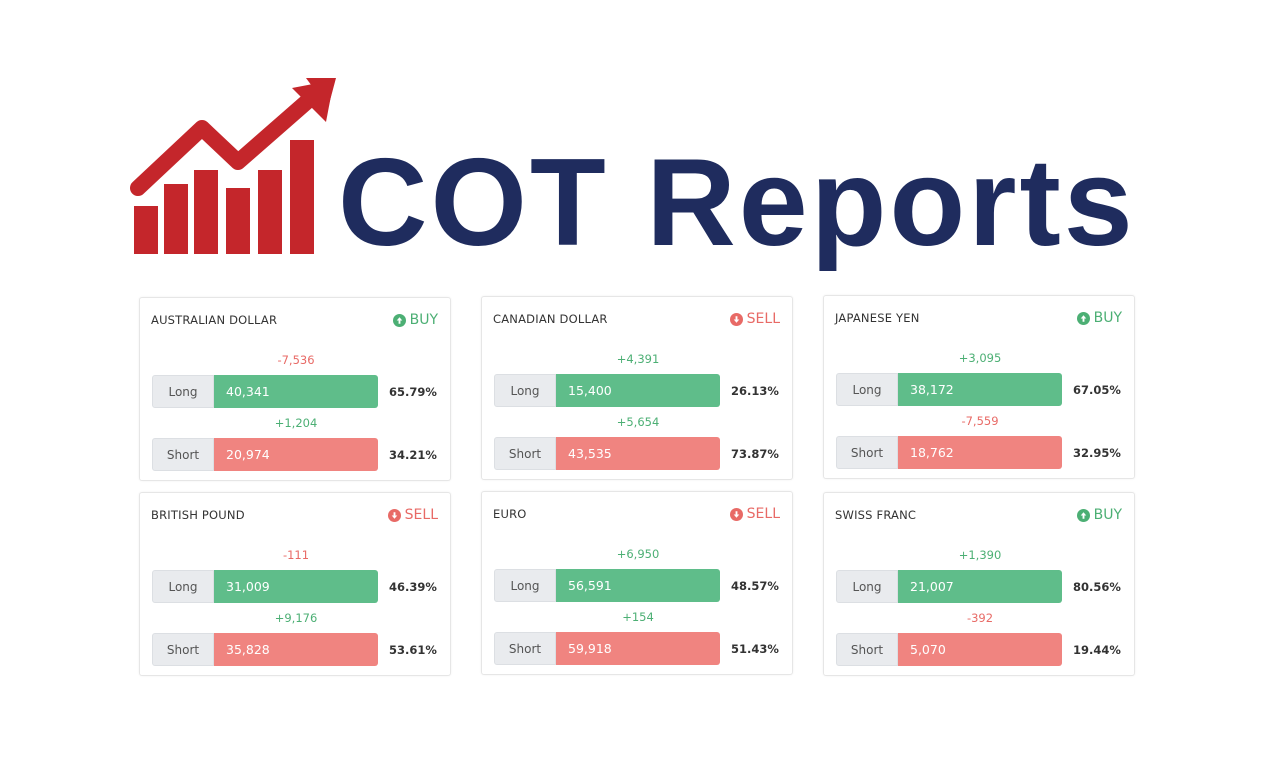  I want to click on short-percent: 32.95%, so click(1097, 452).